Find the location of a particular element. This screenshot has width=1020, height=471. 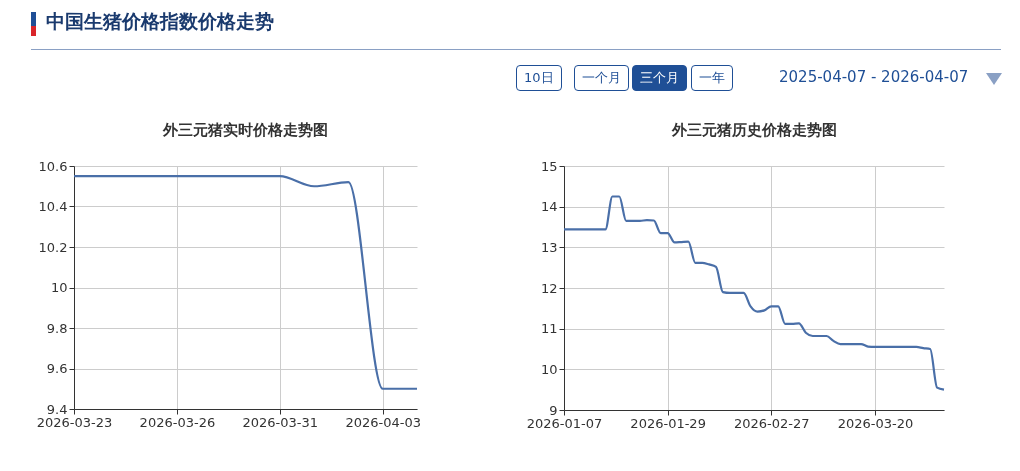

y-tick-label: 10.4 is located at coordinates (53, 206).